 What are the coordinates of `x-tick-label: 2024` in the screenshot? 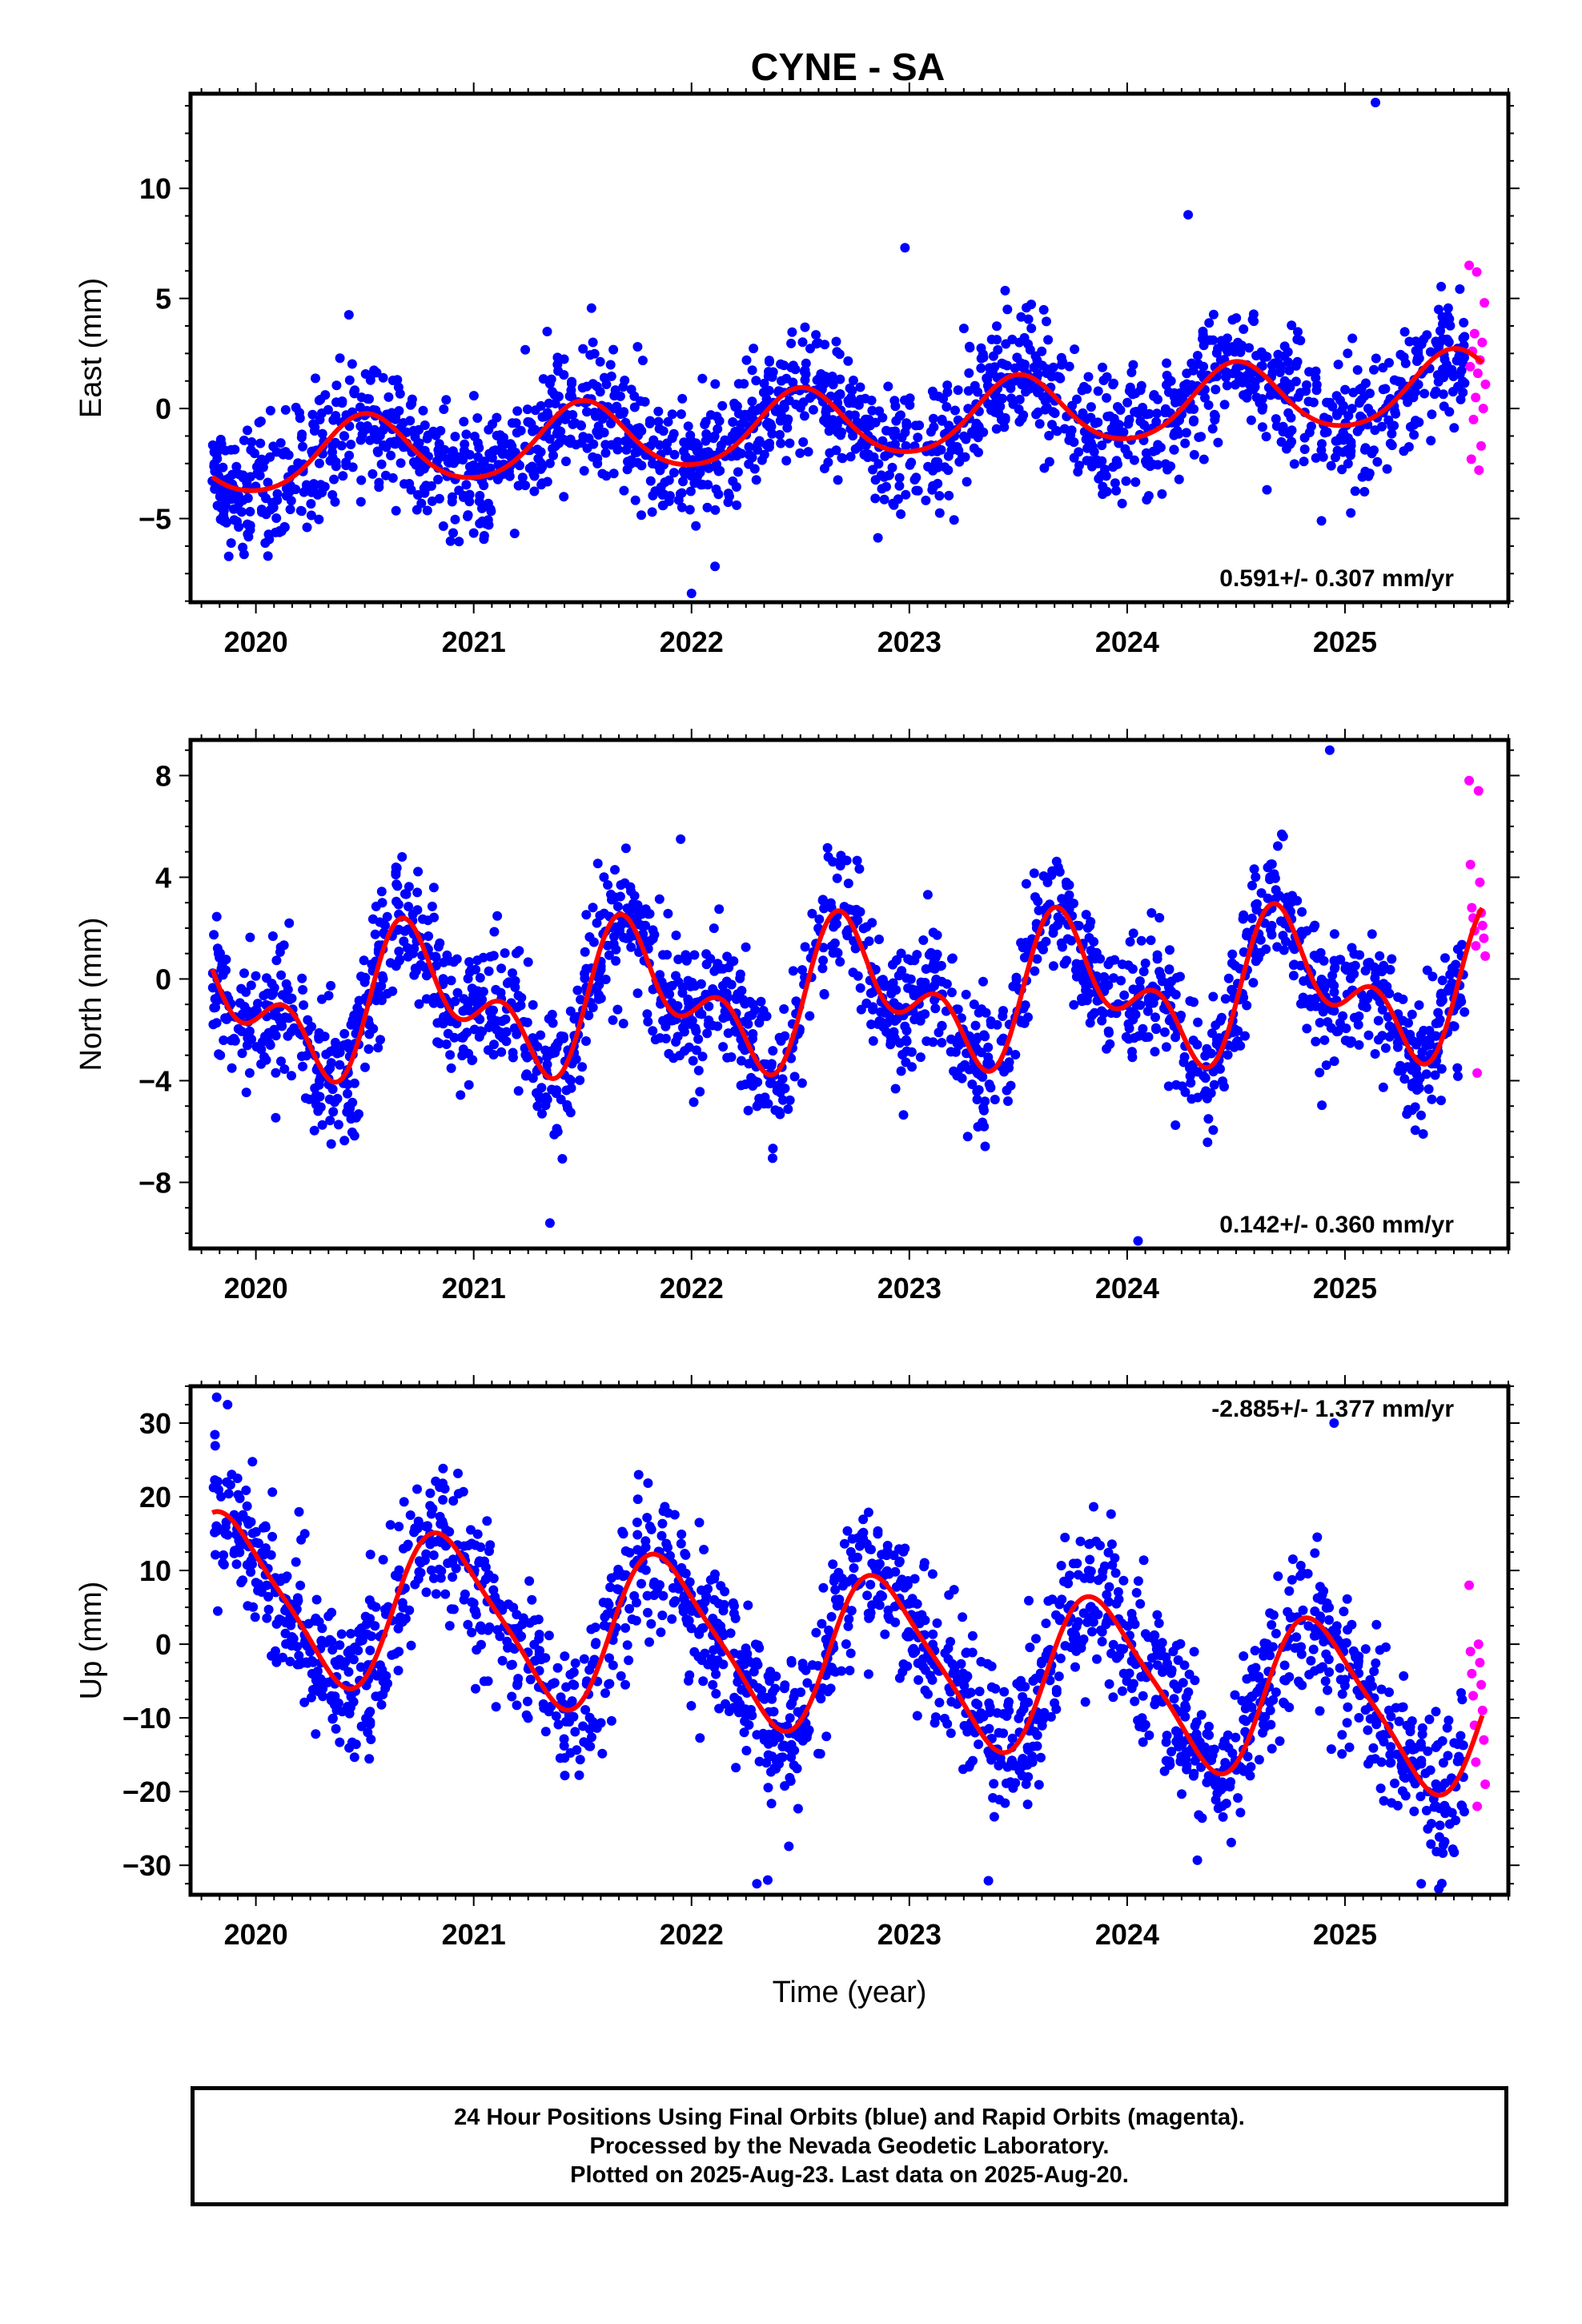 It's located at (1127, 1934).